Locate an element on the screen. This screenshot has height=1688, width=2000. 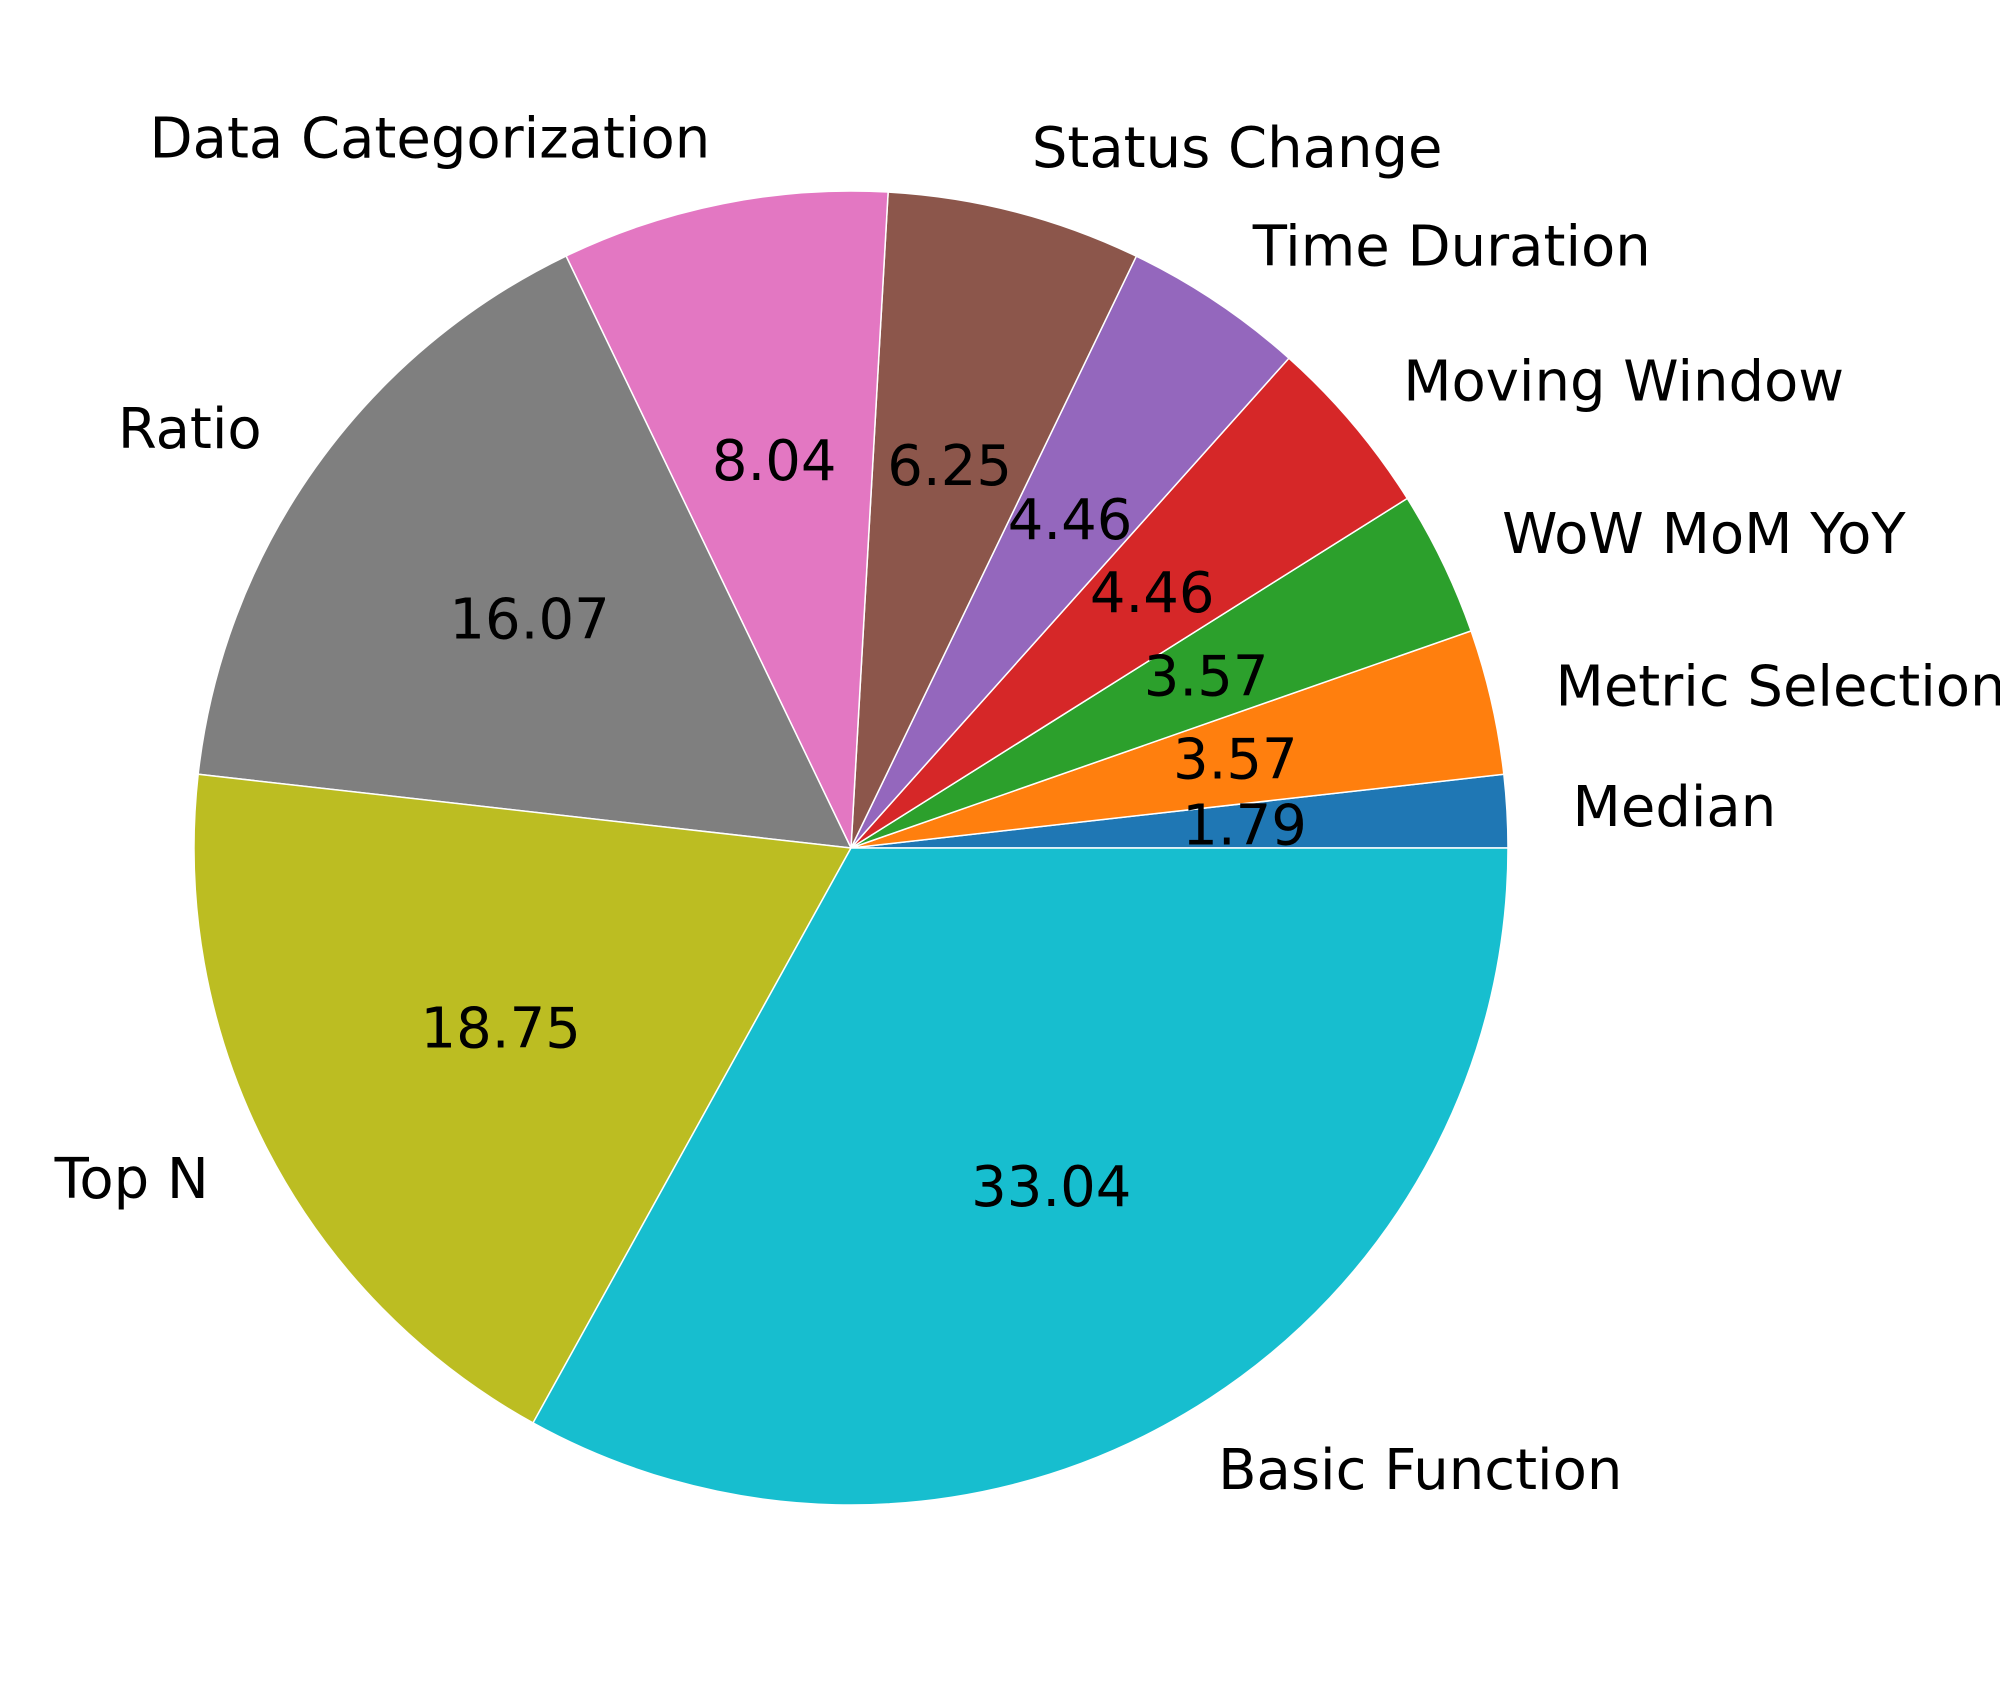
value-label-status-change: 6.25 is located at coordinates (949, 466).